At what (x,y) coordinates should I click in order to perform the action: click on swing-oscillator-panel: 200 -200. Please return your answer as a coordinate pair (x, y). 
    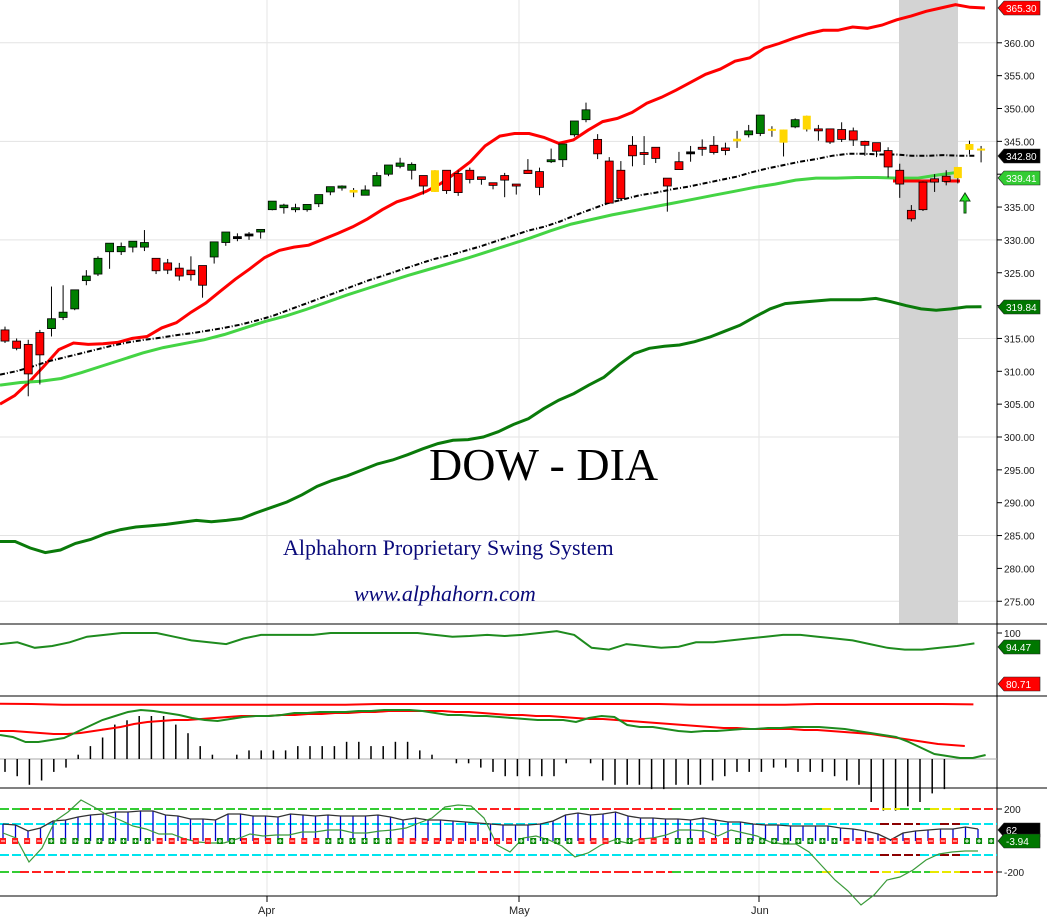
    Looking at the image, I should click on (512, 852).